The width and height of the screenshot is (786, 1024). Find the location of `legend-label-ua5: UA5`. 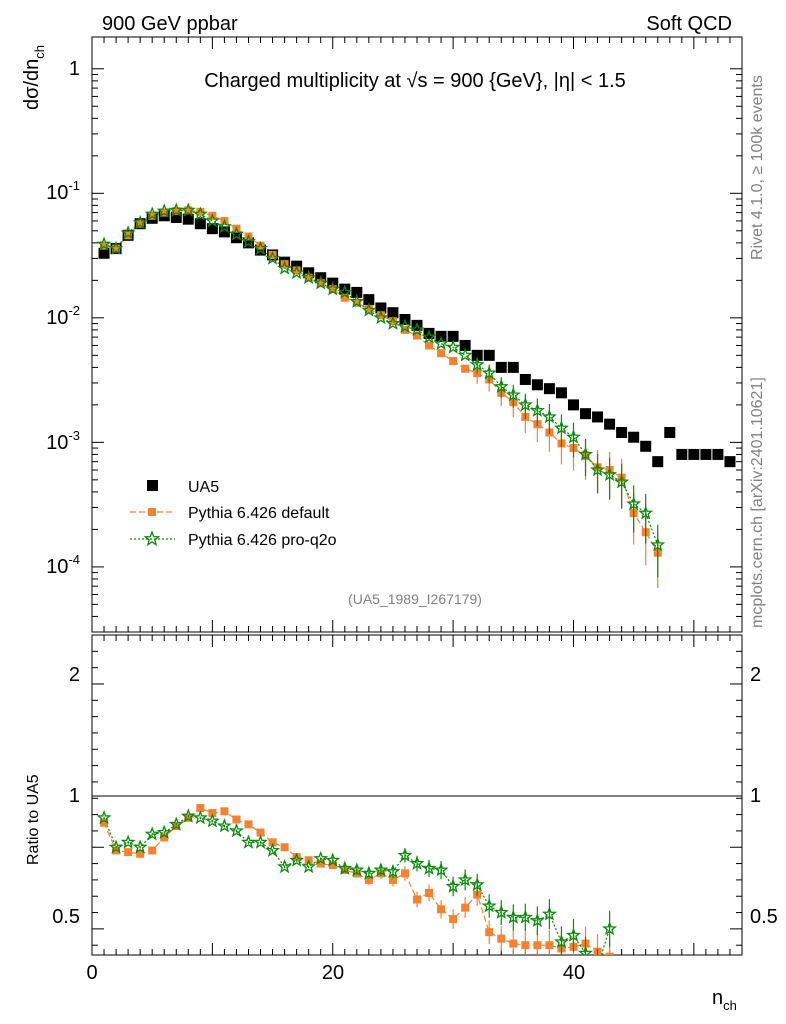

legend-label-ua5: UA5 is located at coordinates (203, 487).